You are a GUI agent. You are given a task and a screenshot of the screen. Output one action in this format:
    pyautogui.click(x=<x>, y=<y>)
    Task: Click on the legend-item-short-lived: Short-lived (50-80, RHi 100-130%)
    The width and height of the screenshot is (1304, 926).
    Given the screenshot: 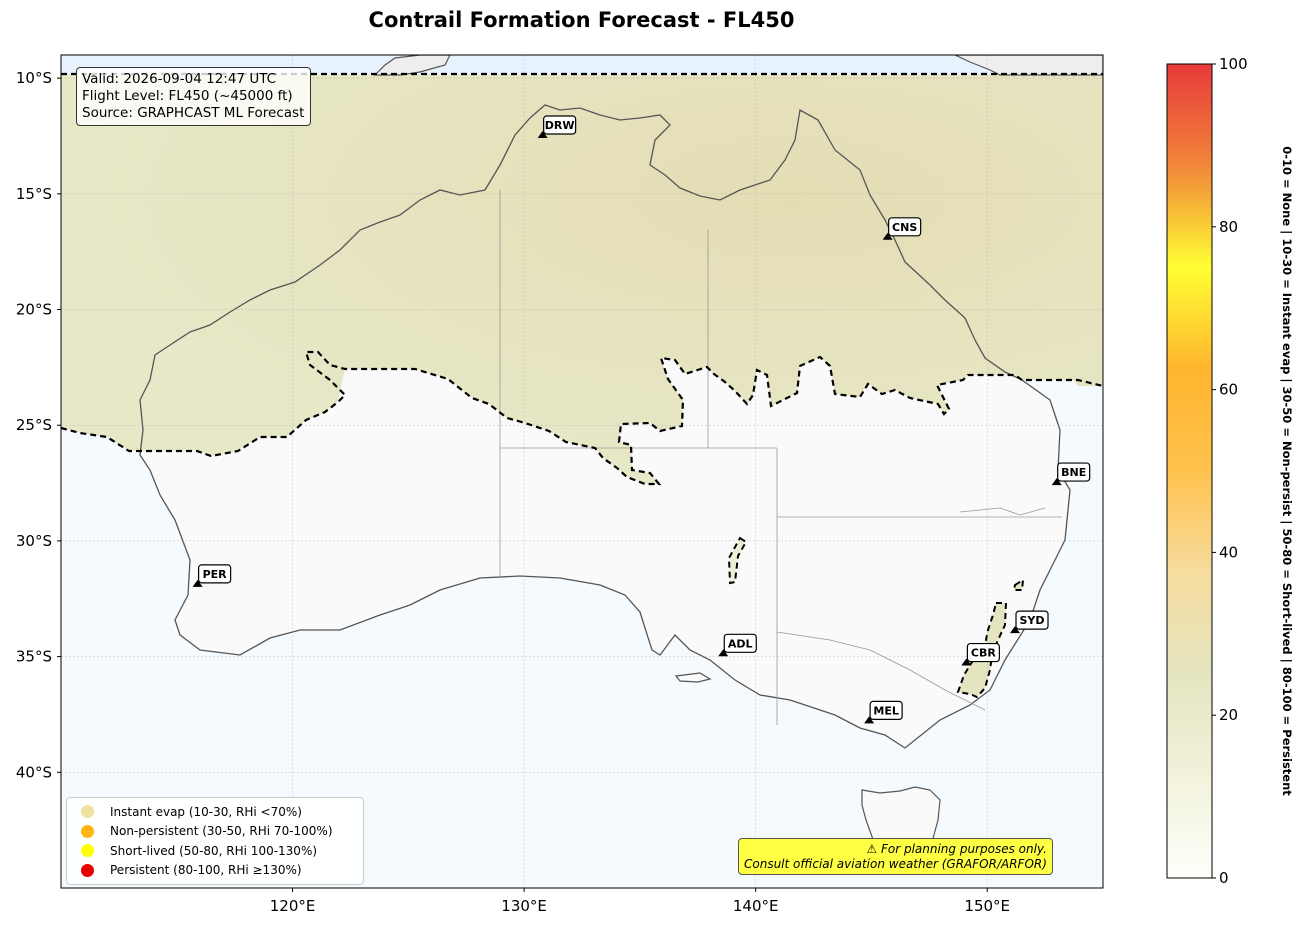 What is the action you would take?
    pyautogui.click(x=215, y=851)
    